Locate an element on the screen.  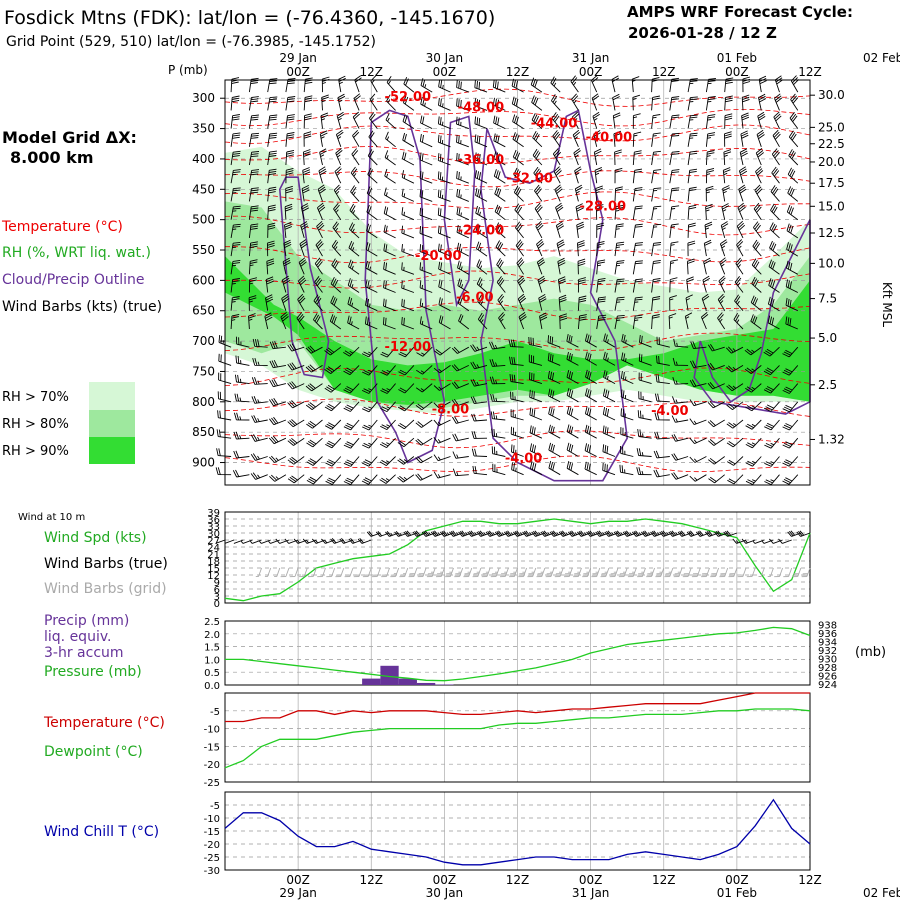
precip-bar is located at coordinates (389, 675).